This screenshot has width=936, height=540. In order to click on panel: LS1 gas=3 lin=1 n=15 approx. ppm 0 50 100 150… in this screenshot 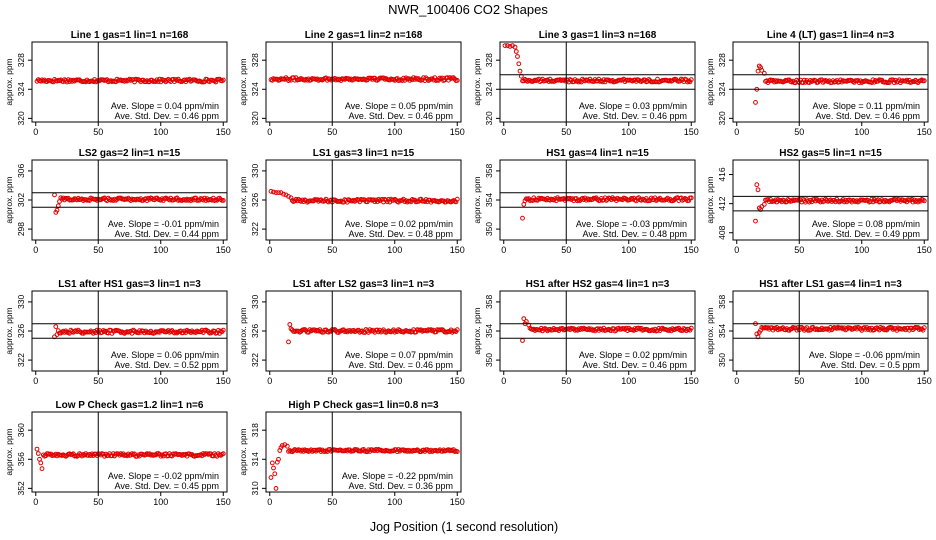, I will do `click(351, 201)`.